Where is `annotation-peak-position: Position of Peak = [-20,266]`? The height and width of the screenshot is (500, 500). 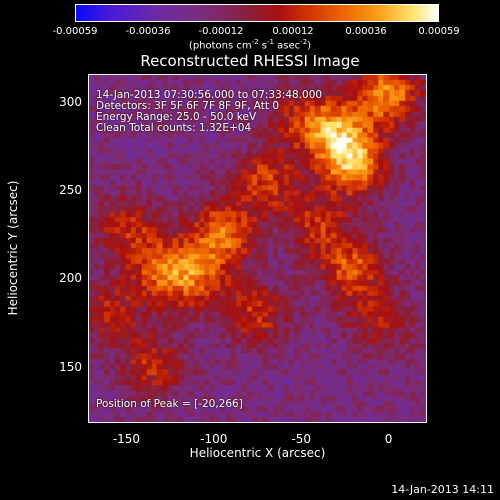
annotation-peak-position: Position of Peak = [-20,266] is located at coordinates (169, 404).